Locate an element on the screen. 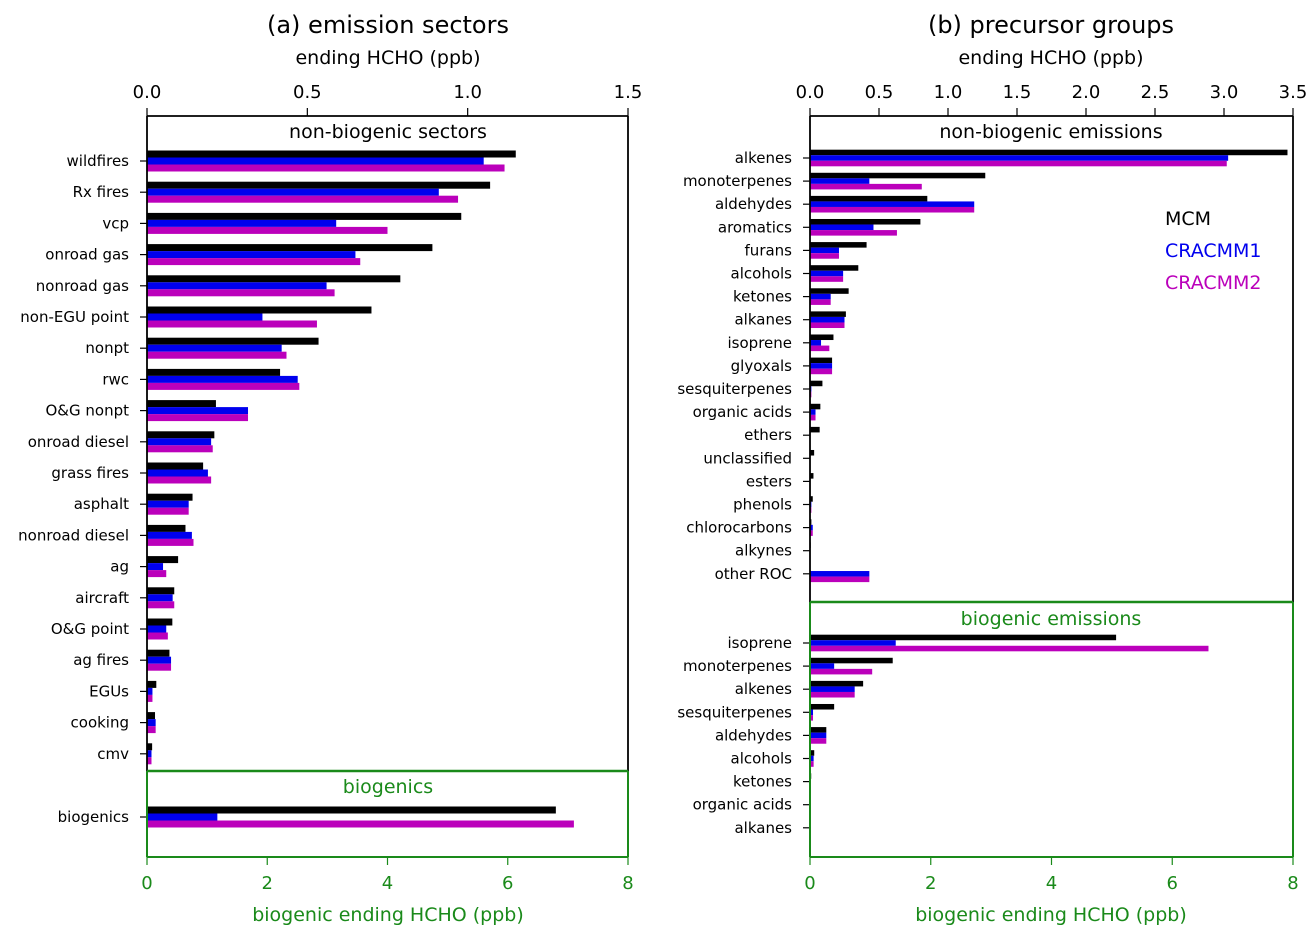 The height and width of the screenshot is (927, 1311). chart-b-bottom-category-label: alcohols is located at coordinates (762, 759).